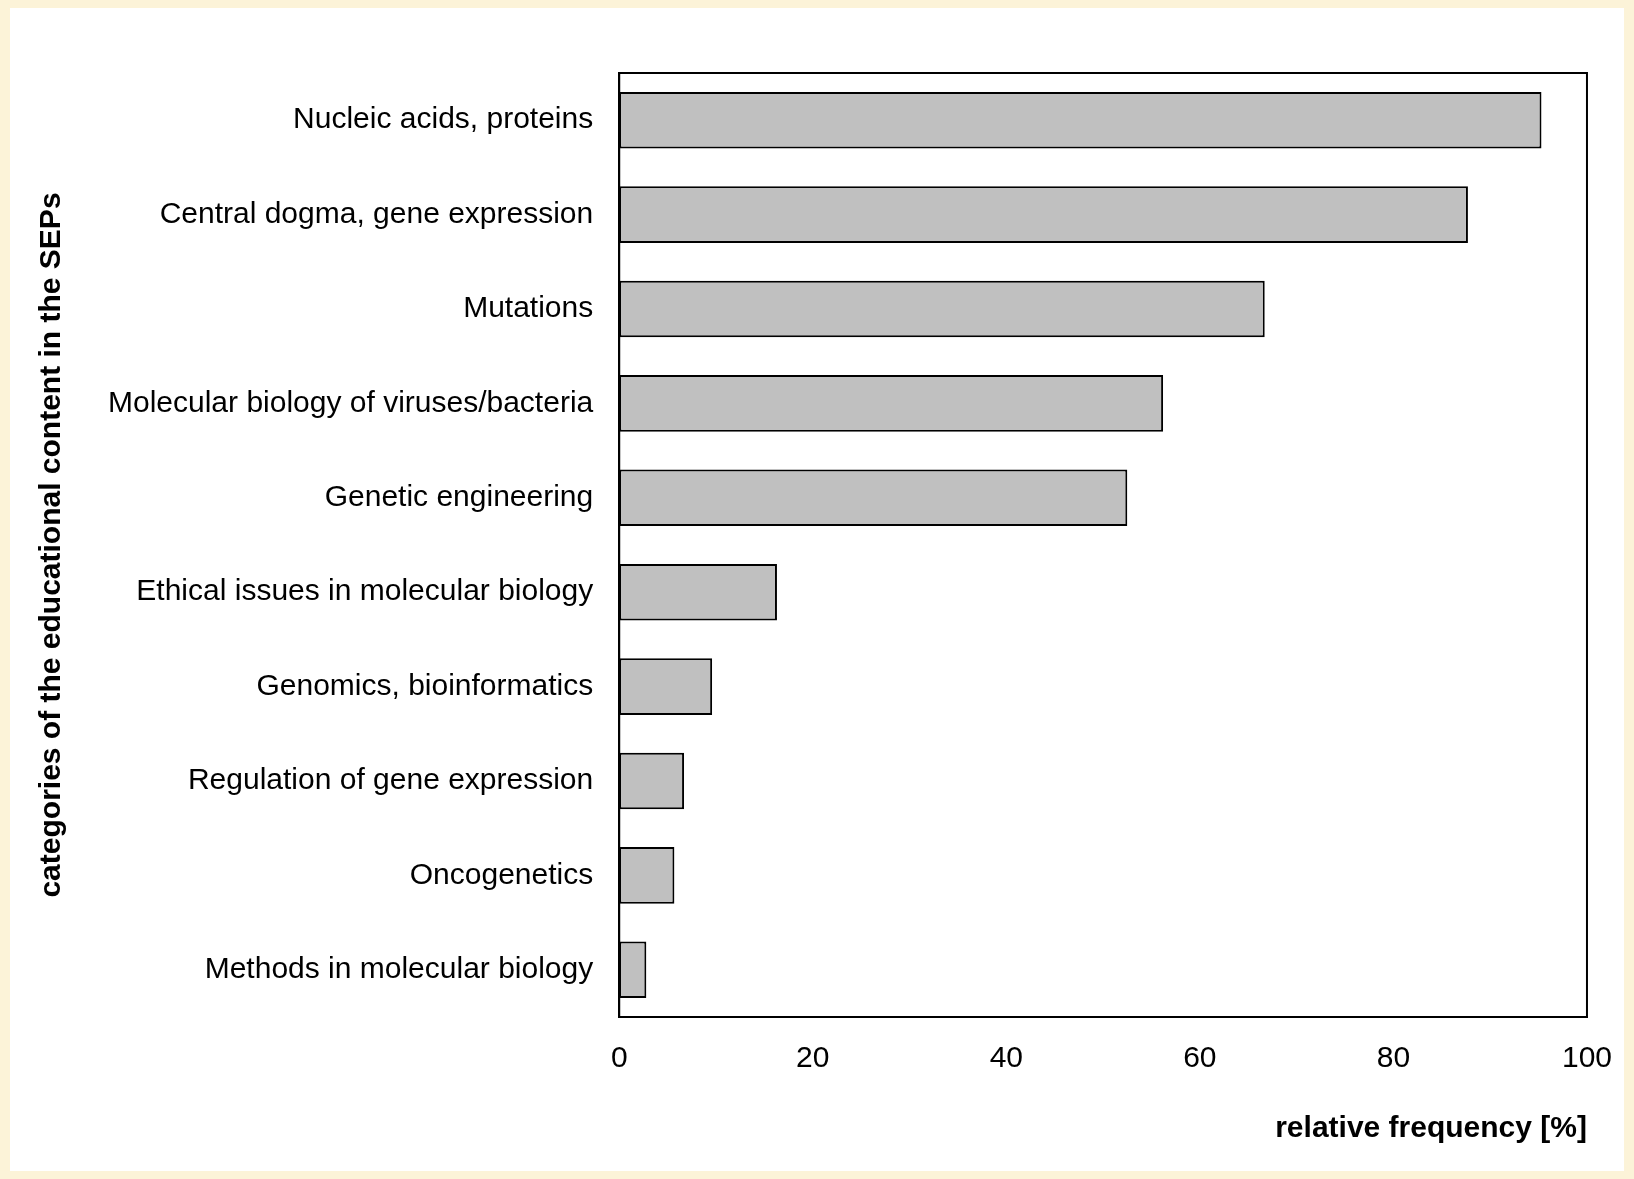  Describe the element at coordinates (459, 496) in the screenshot. I see `y-tick-label: Genetic engineering` at that location.